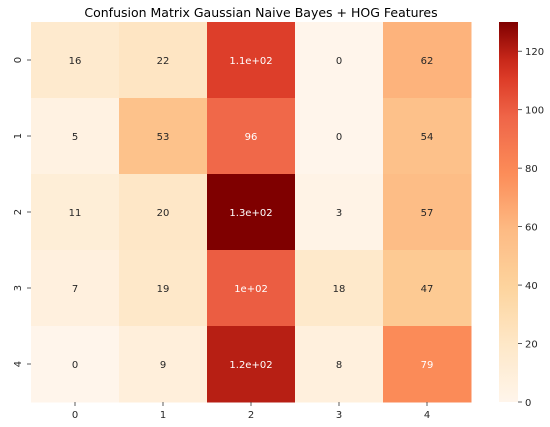 Image resolution: width=550 pixels, height=427 pixels. I want to click on cell-value-label: 20, so click(163, 213).